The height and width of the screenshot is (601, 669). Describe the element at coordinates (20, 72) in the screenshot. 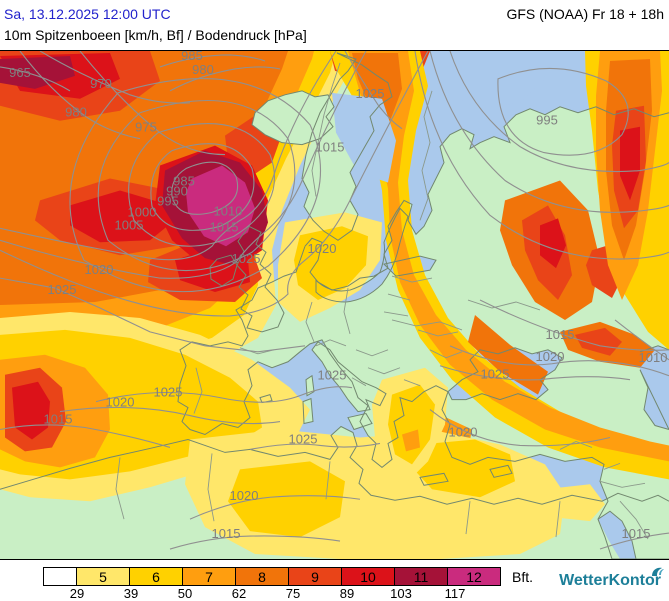

I see `pressure-label: 965` at that location.